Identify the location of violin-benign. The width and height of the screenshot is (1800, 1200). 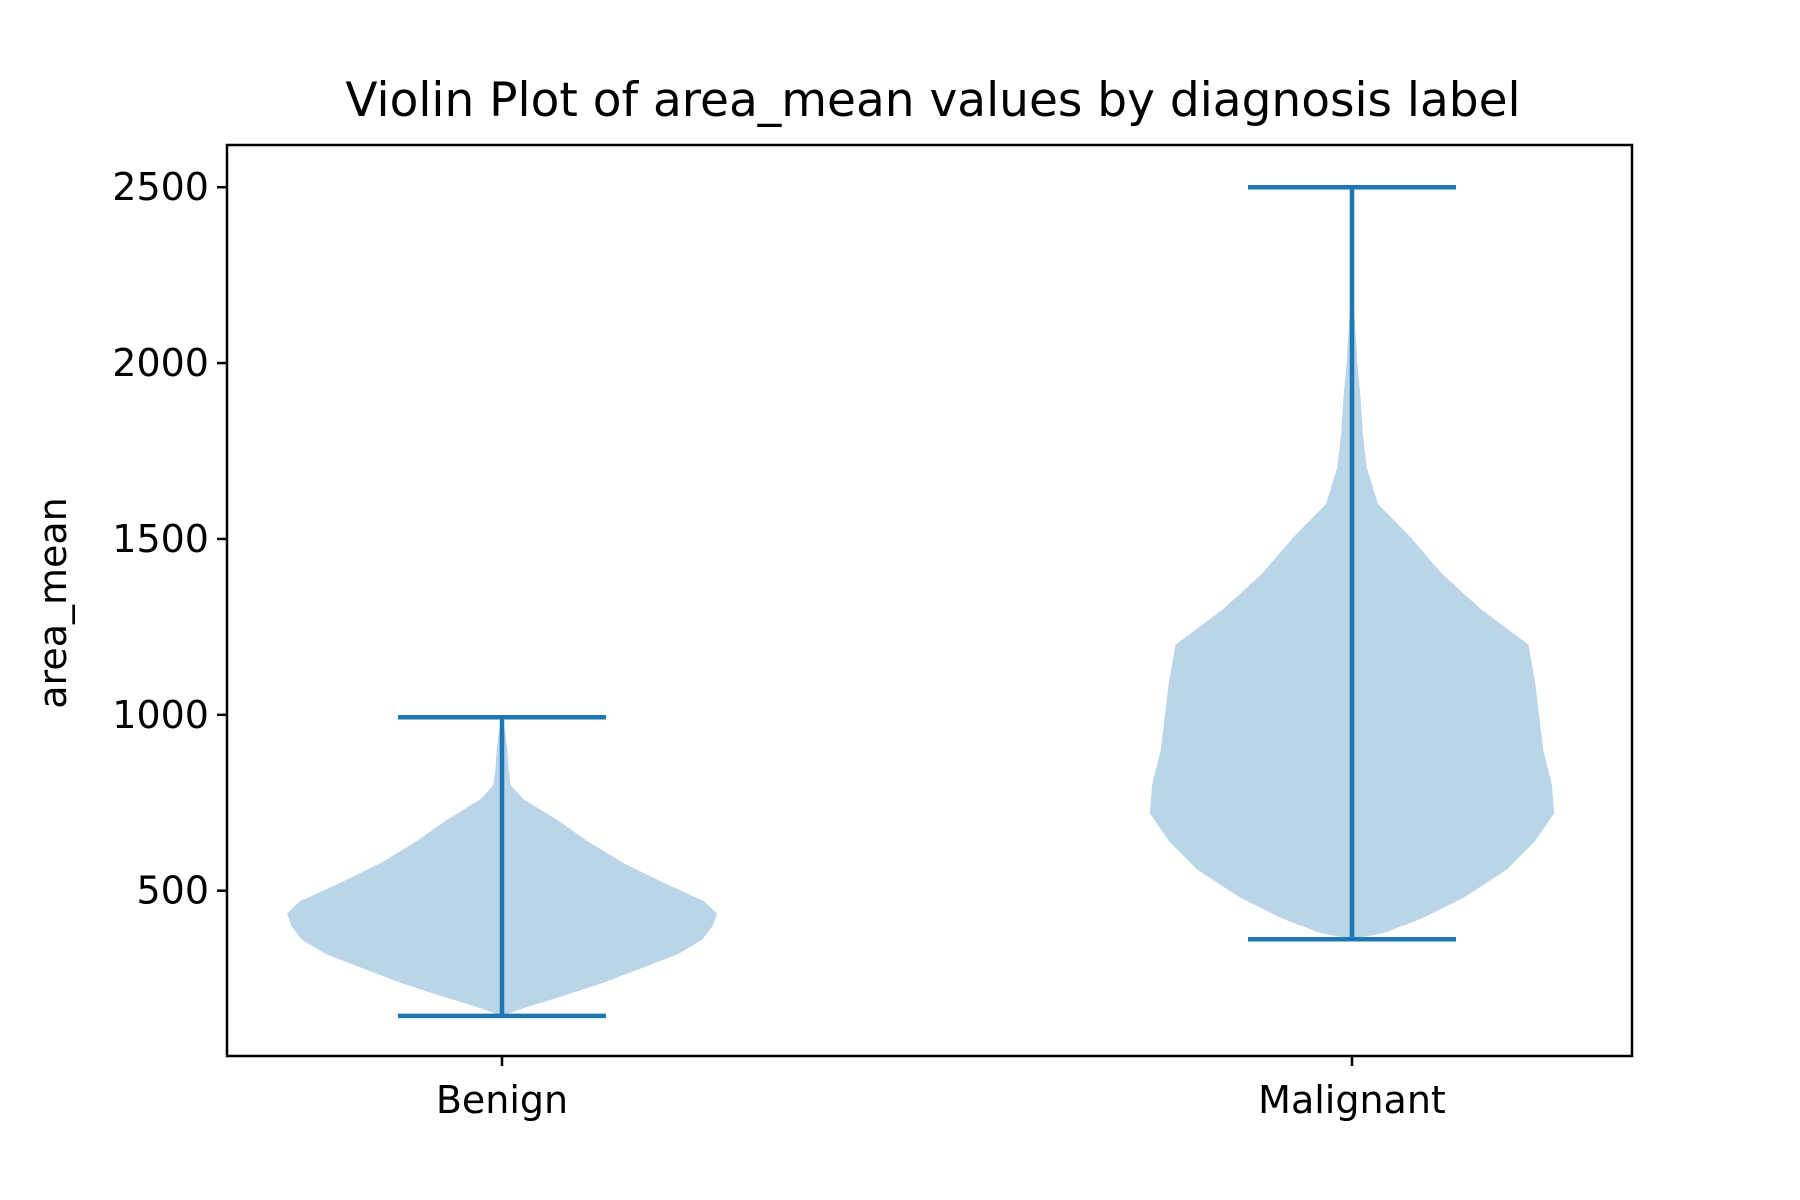
(502, 867).